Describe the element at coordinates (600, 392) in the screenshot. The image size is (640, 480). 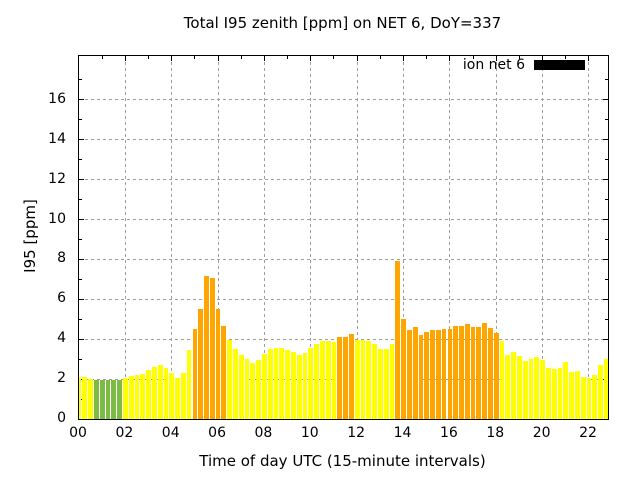
I see `bar-22:30` at that location.